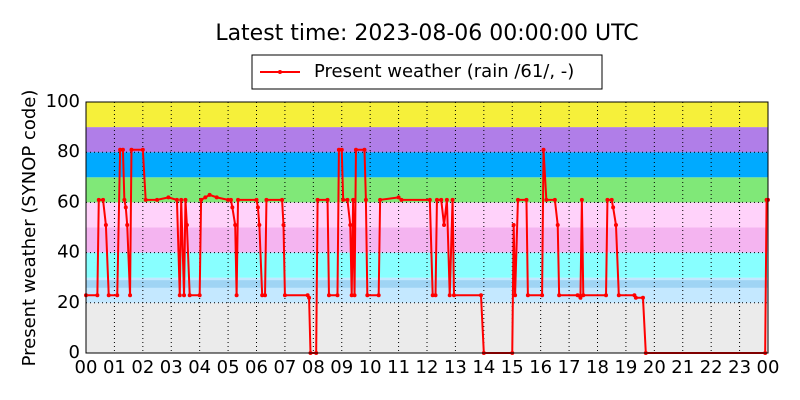 This screenshot has height=400, width=800. What do you see at coordinates (711, 367) in the screenshot?
I see `x-tick-label: 22` at bounding box center [711, 367].